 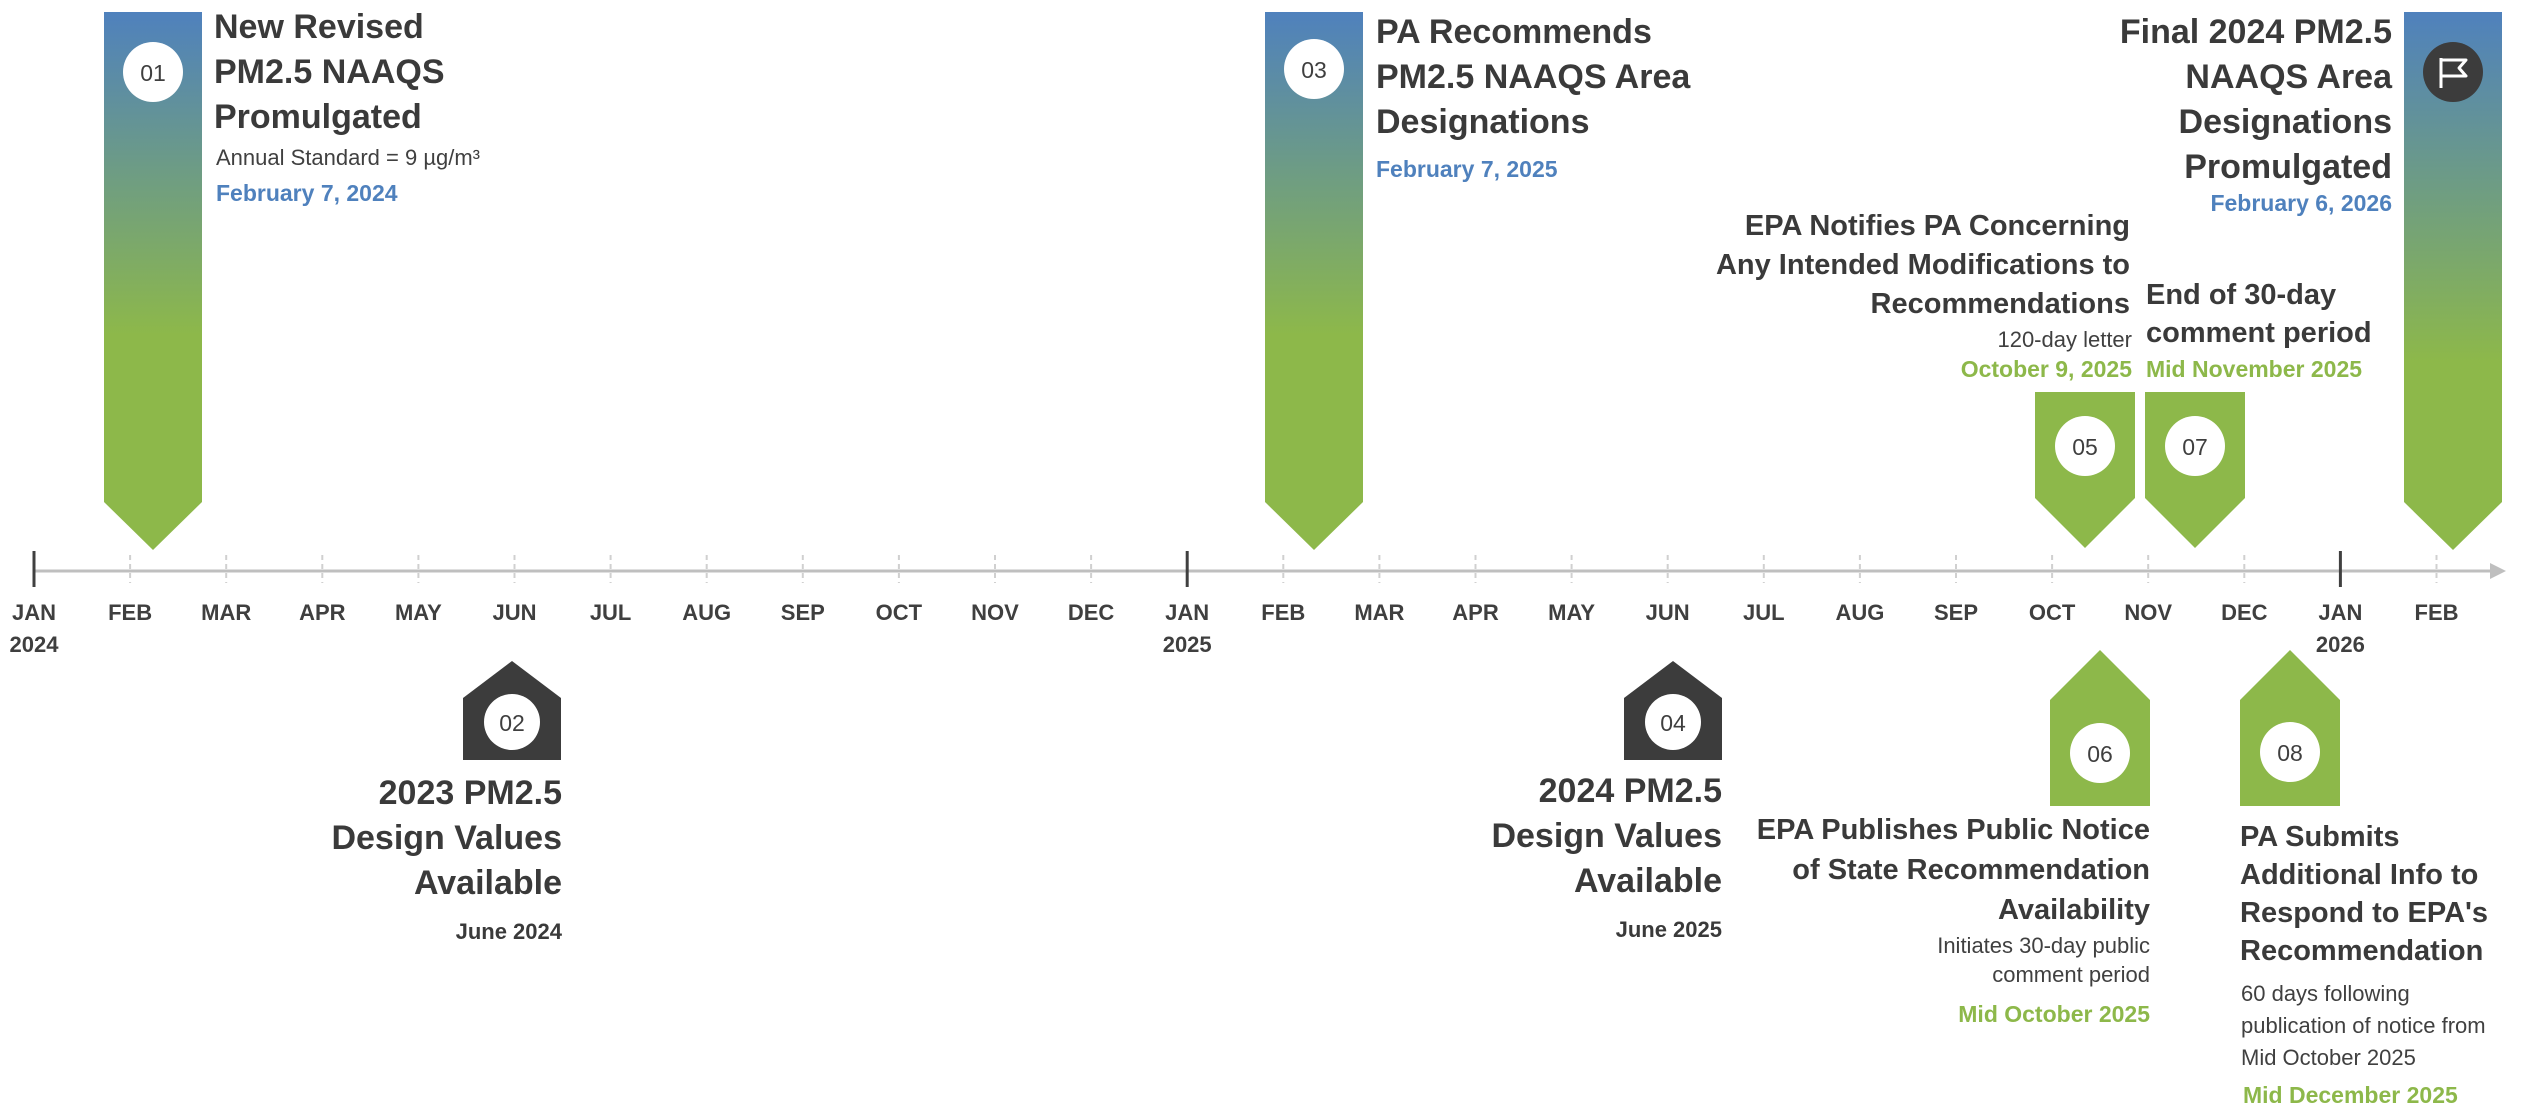 What do you see at coordinates (2285, 122) in the screenshot?
I see `milestone-final-title-line: Designations` at bounding box center [2285, 122].